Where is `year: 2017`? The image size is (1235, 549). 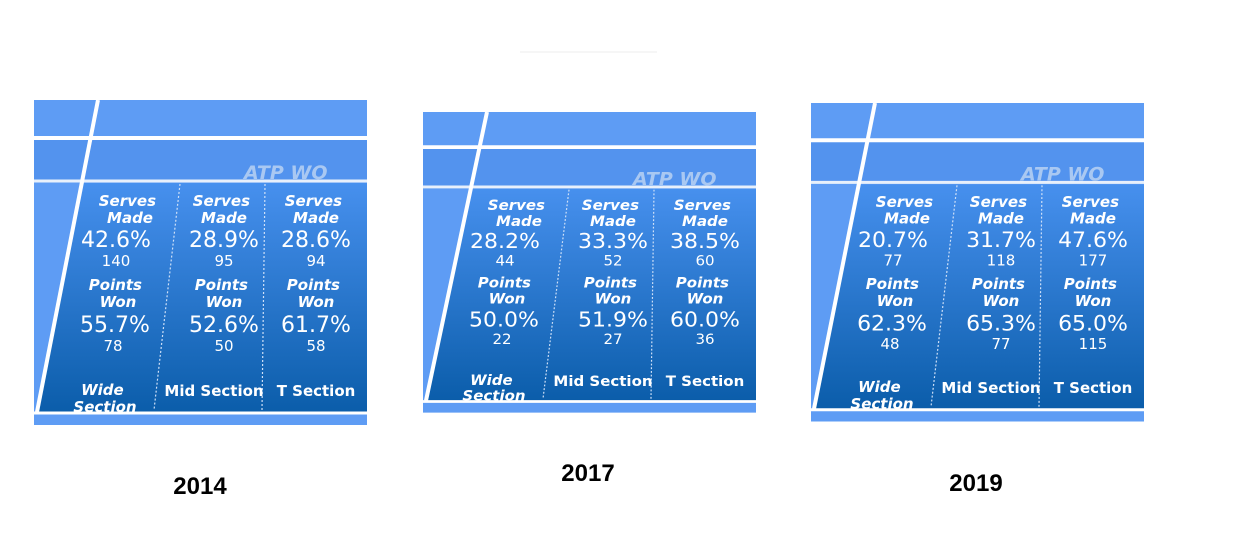 year: 2017 is located at coordinates (587, 473).